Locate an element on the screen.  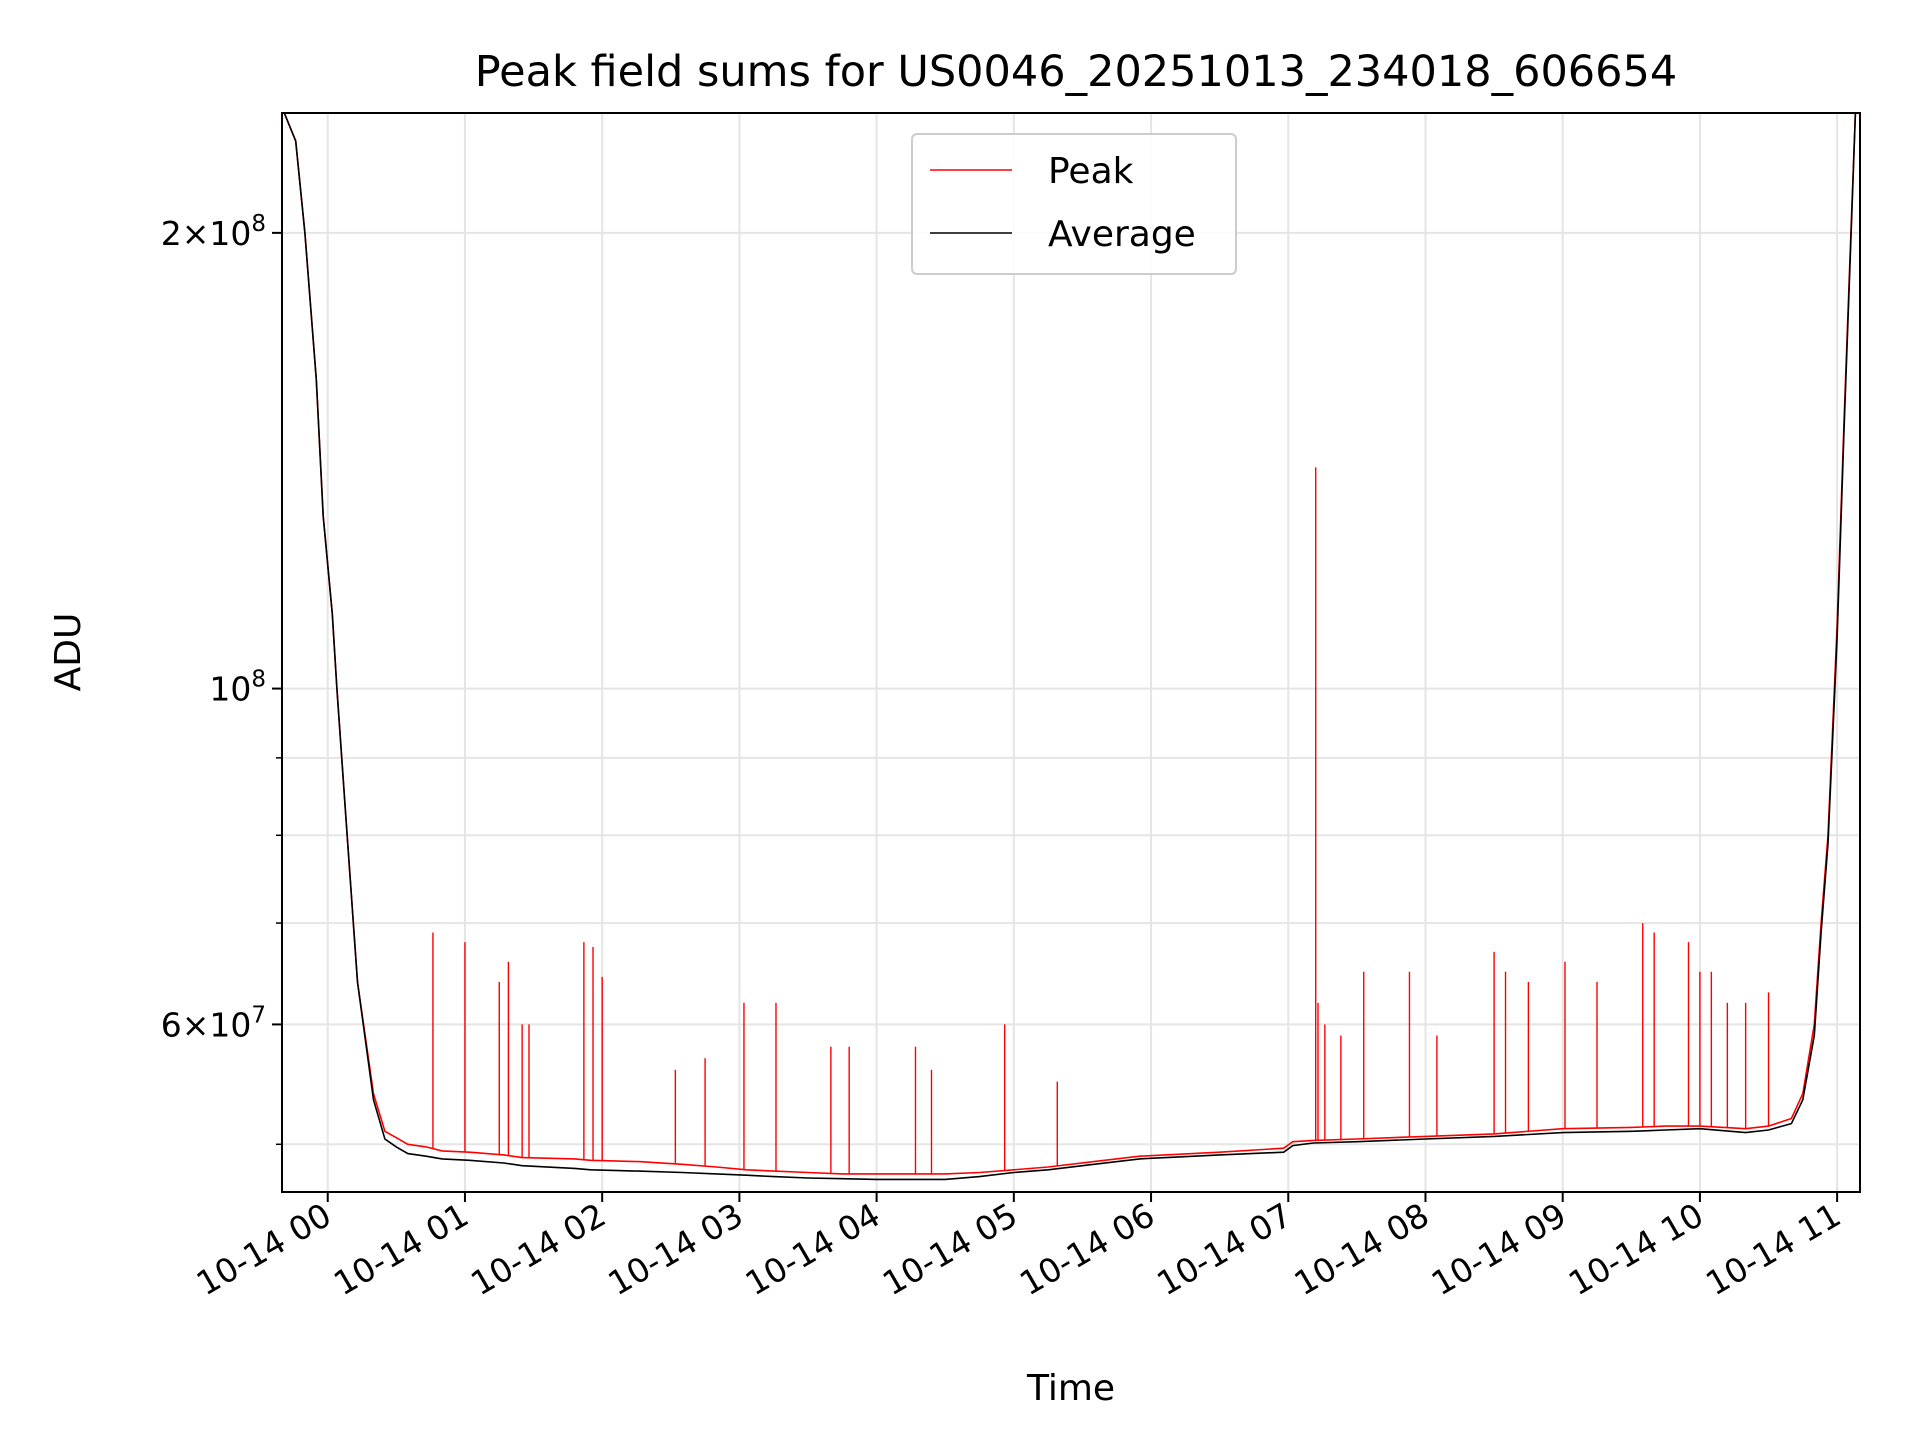
legend: Peak Average is located at coordinates (1074, 204).